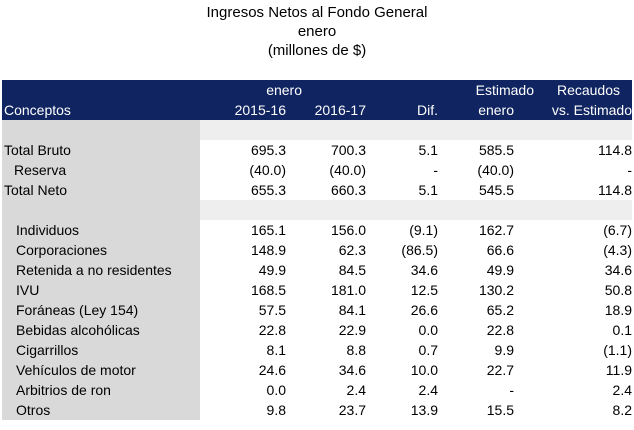 The image size is (634, 430). Describe the element at coordinates (243, 110) in the screenshot. I see `header-2015-16: 2015-16` at that location.